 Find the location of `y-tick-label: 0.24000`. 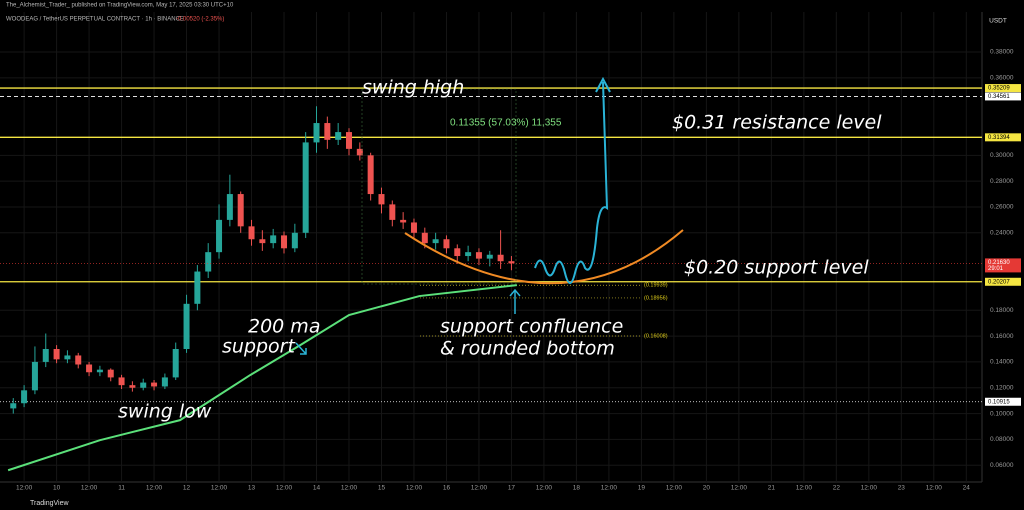

y-tick-label: 0.24000 is located at coordinates (1002, 233).